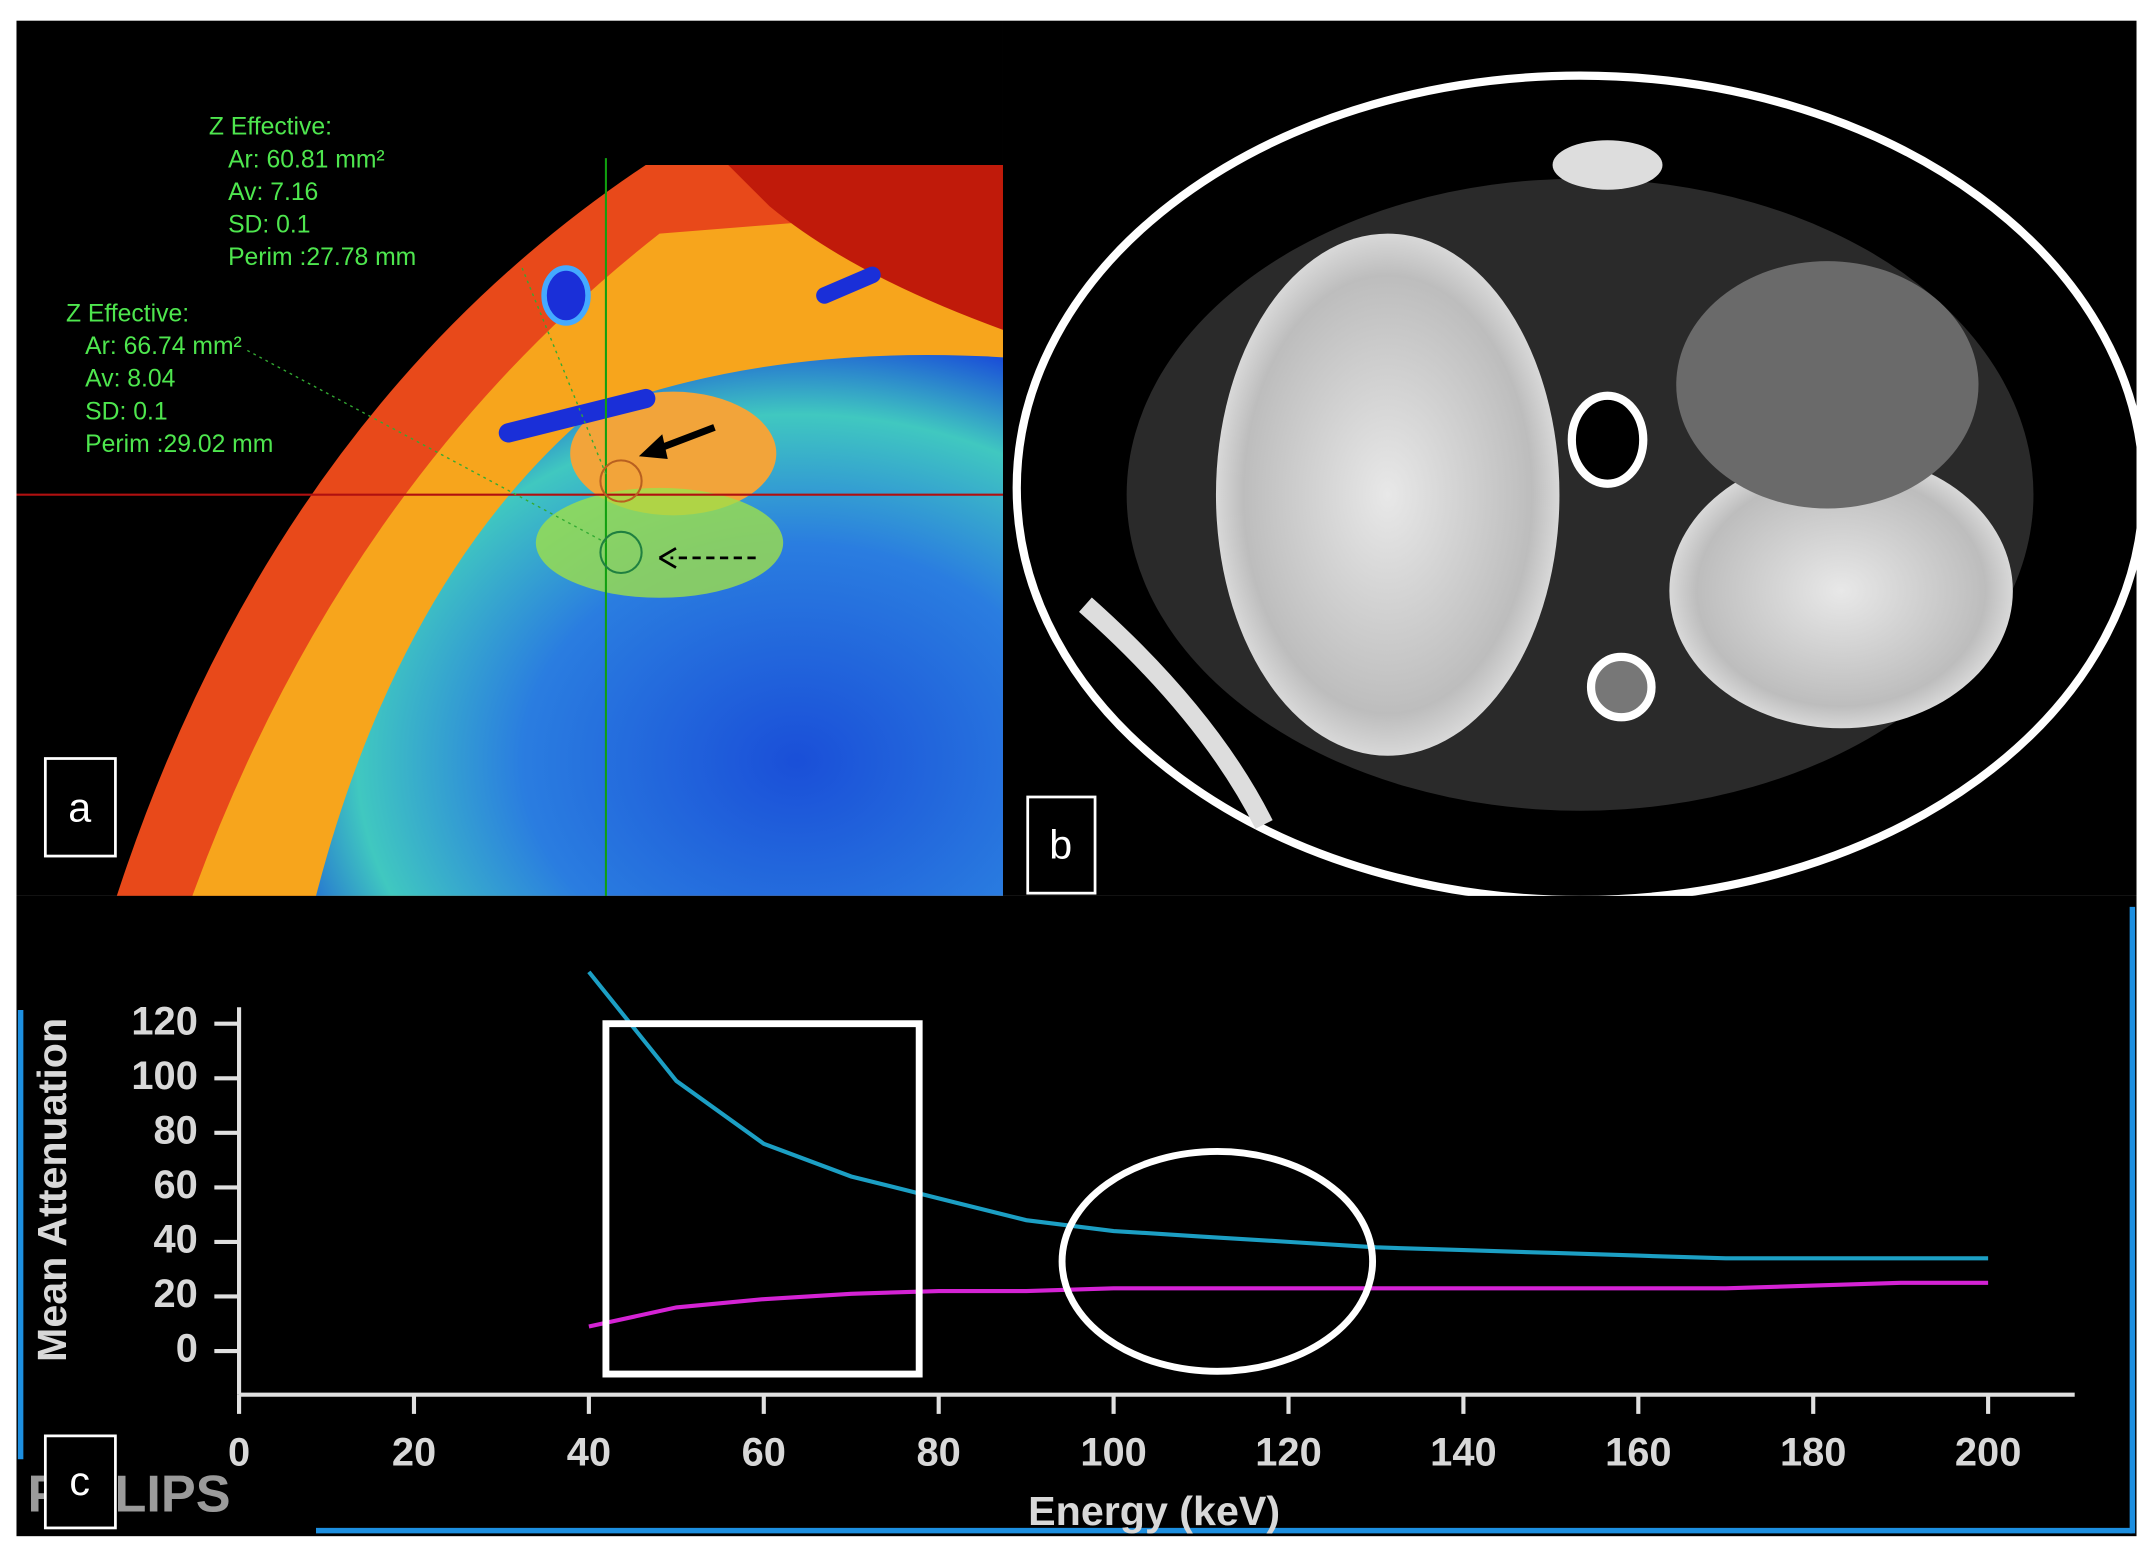 This screenshot has width=2153, height=1550. Describe the element at coordinates (1813, 1453) in the screenshot. I see `x-tick-label: 180` at that location.